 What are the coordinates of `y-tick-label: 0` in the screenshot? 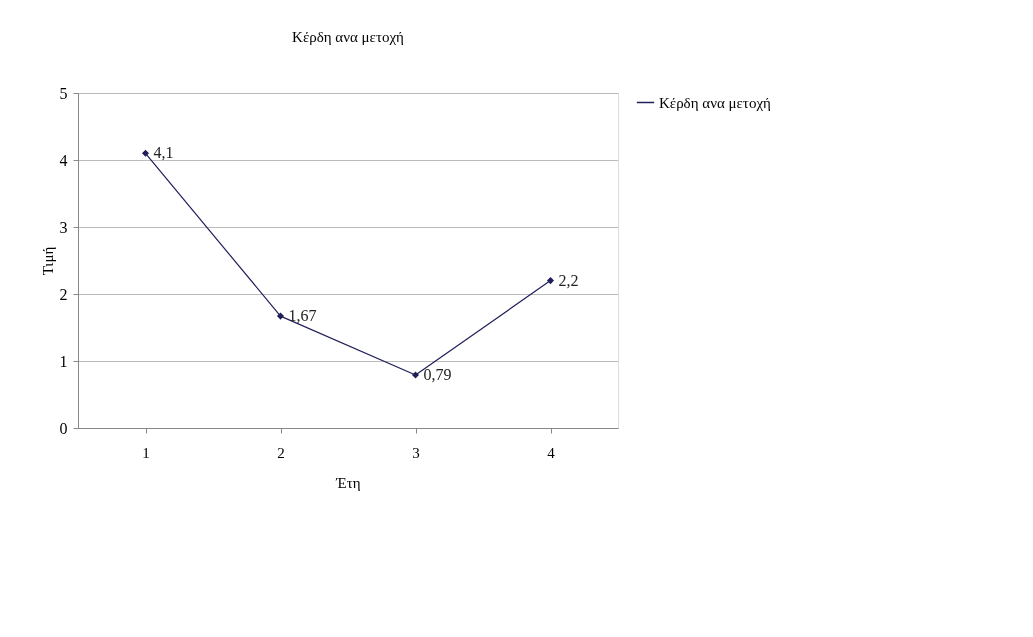 It's located at (63, 428).